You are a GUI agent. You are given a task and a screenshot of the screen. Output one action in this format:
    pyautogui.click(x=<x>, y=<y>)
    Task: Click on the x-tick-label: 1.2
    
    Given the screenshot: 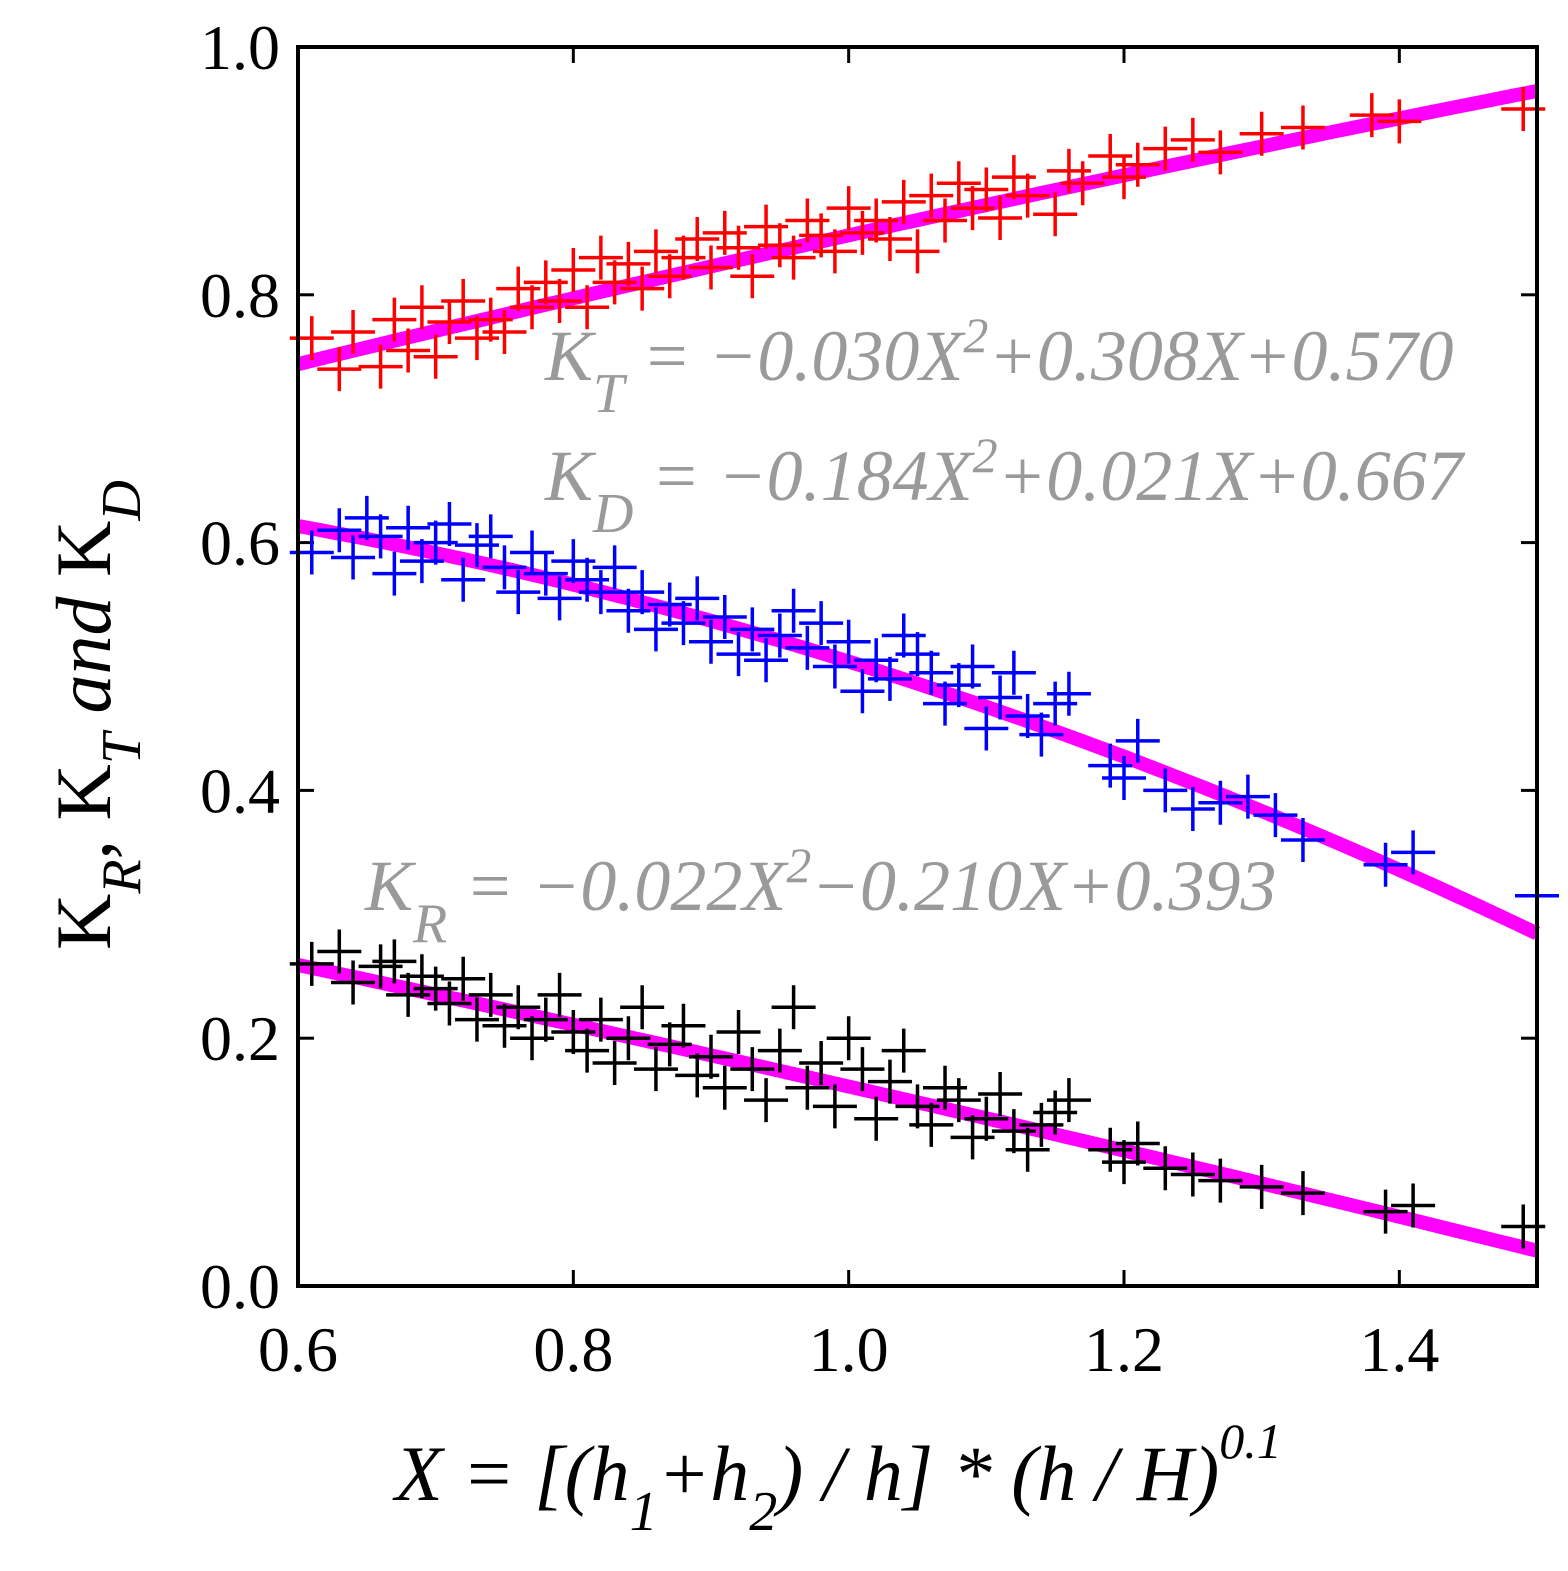 What is the action you would take?
    pyautogui.click(x=1124, y=1349)
    